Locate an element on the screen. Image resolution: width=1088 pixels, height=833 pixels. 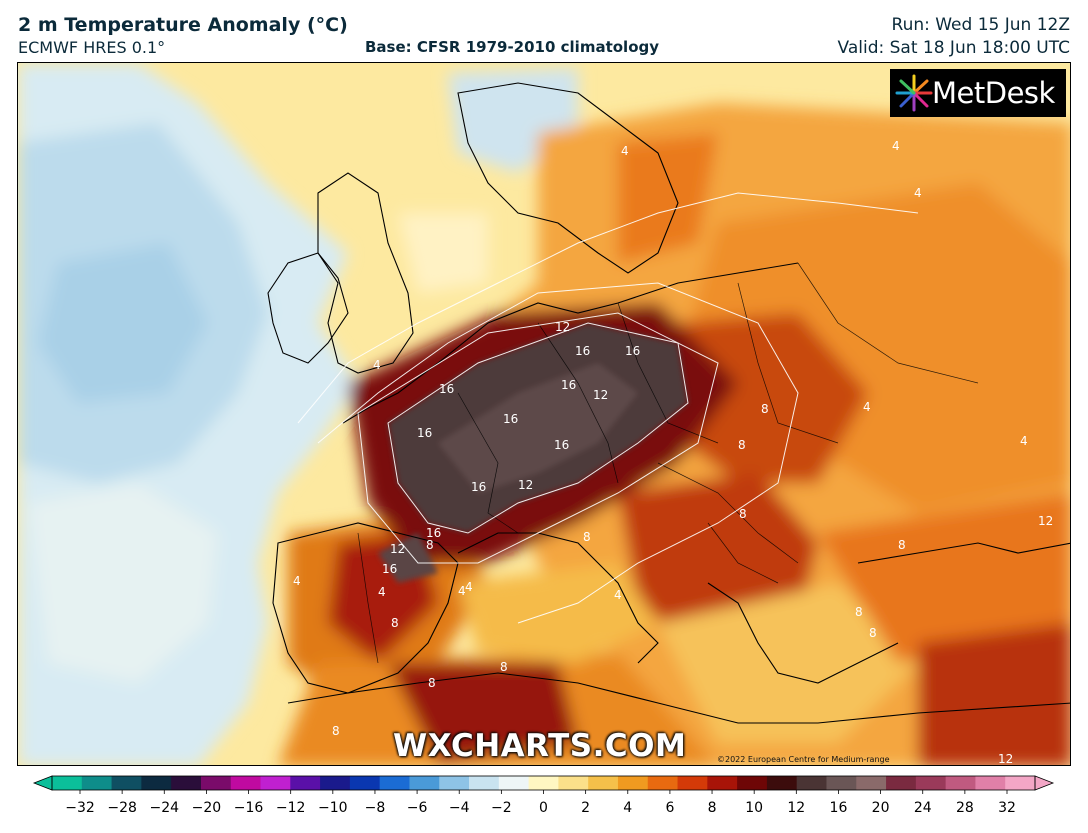
colorbar-tick-label: −4 is located at coordinates (459, 808).